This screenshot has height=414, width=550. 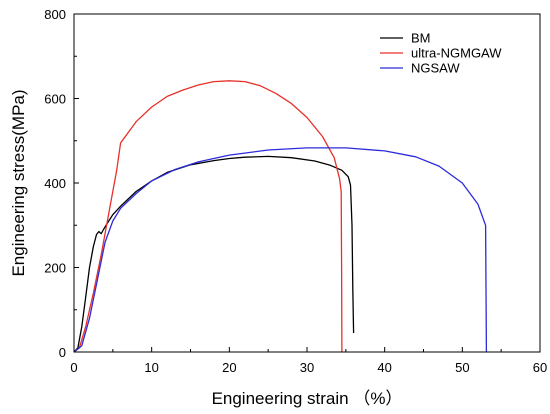 I want to click on x-tick-label: 60, so click(x=540, y=367).